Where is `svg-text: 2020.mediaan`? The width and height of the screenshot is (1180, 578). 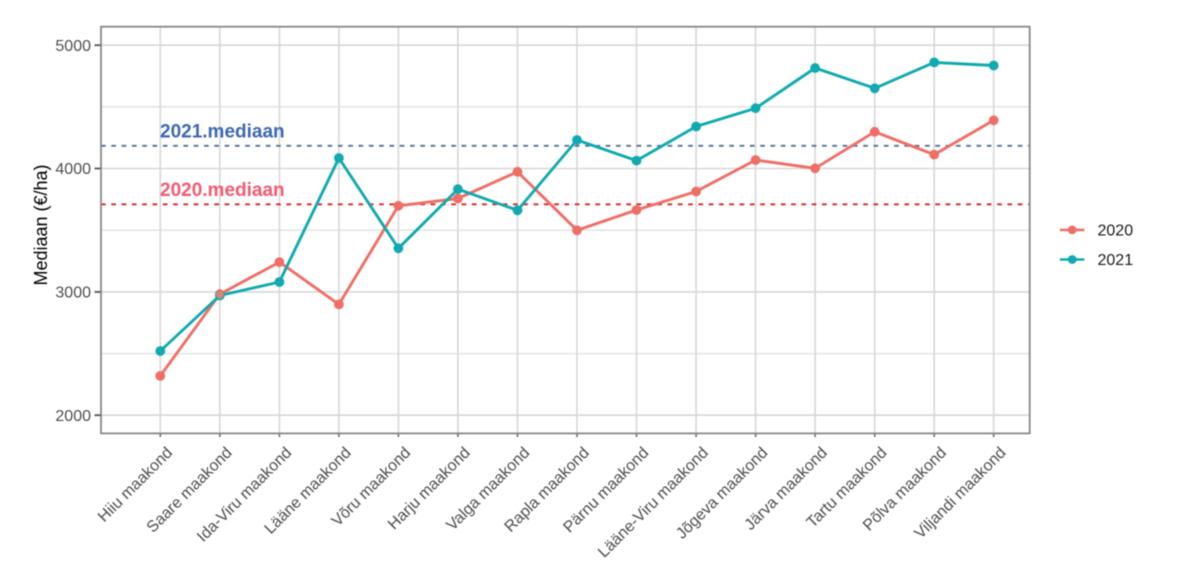
svg-text: 2020.mediaan is located at coordinates (222, 190).